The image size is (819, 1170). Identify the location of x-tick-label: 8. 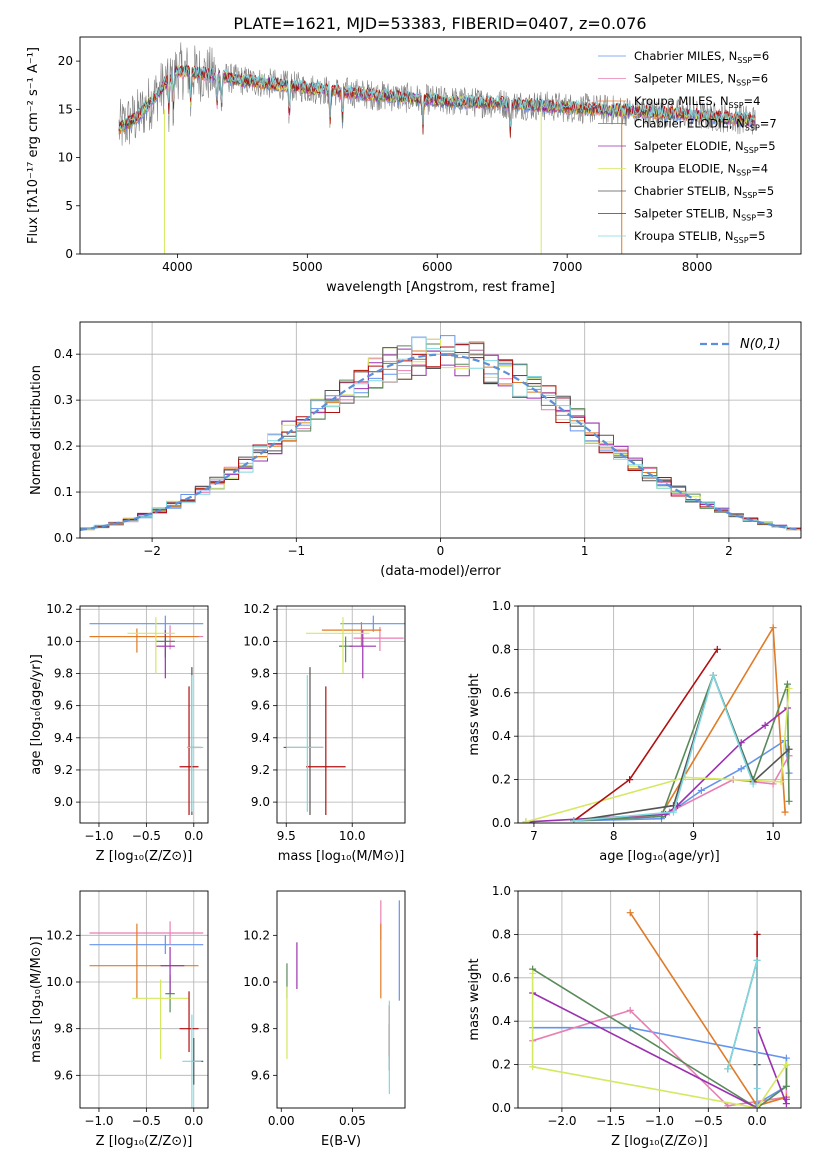
(614, 836).